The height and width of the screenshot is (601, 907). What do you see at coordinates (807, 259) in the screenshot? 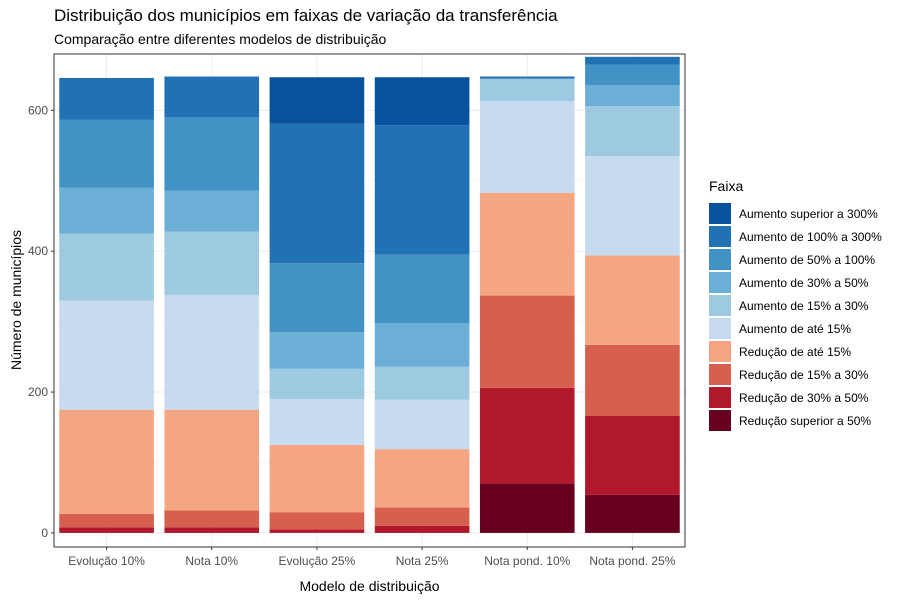
I see `legend-label: Aumento de 50% a 100%` at bounding box center [807, 259].